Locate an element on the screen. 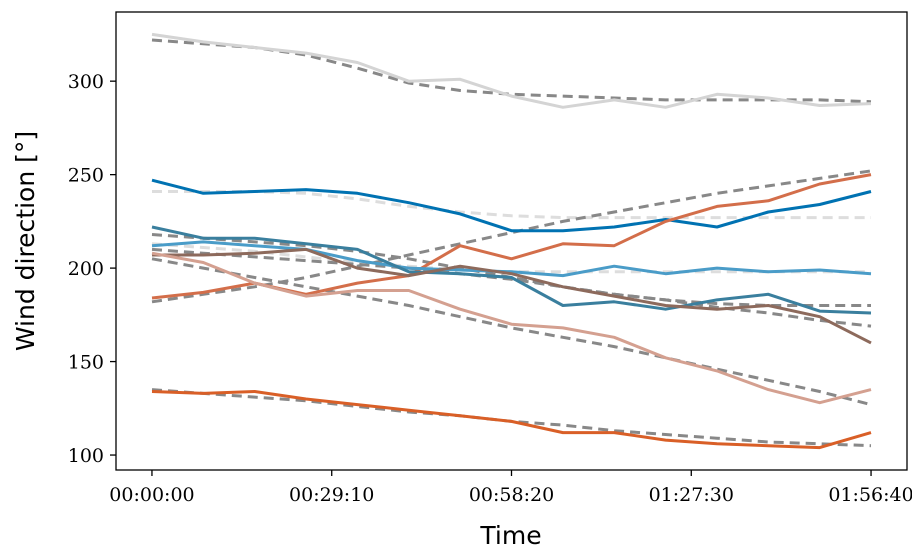 The height and width of the screenshot is (554, 912). y-axis-ticks: 100 150 200 250 300 is located at coordinates (92, 269).